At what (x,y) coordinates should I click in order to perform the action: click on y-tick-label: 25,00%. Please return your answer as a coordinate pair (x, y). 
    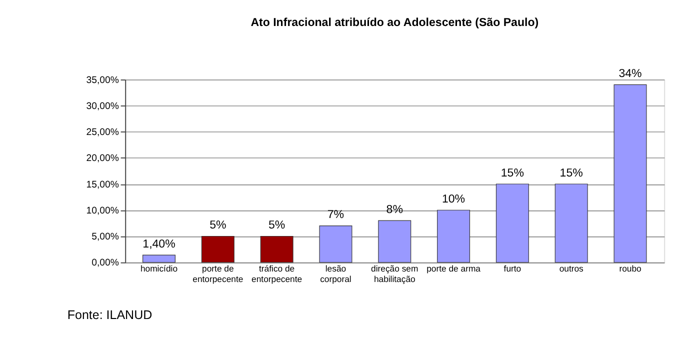
    Looking at the image, I should click on (103, 132).